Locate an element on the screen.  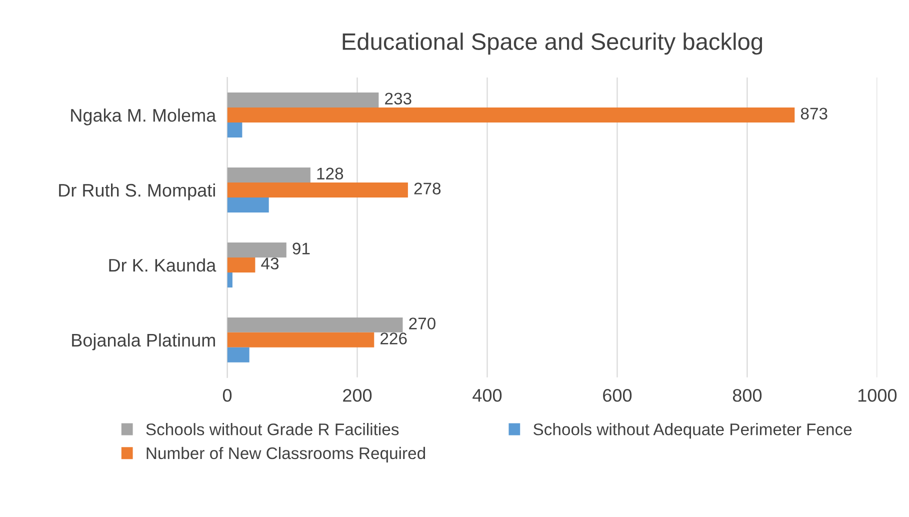
x-tick-label: 1000 is located at coordinates (877, 395).